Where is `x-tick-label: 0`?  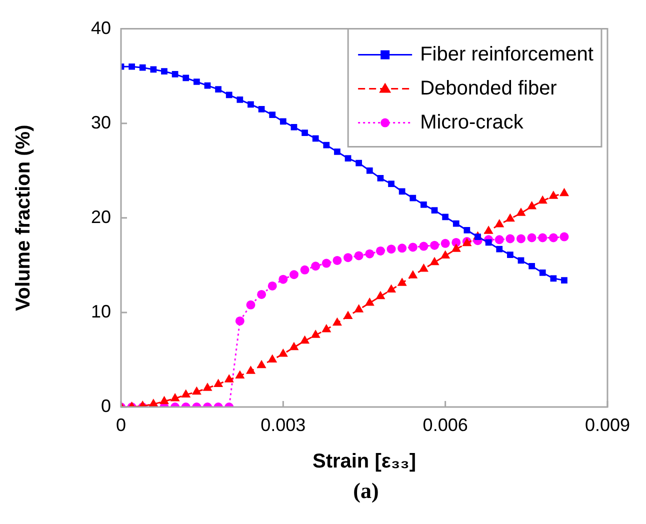
x-tick-label: 0 is located at coordinates (121, 424).